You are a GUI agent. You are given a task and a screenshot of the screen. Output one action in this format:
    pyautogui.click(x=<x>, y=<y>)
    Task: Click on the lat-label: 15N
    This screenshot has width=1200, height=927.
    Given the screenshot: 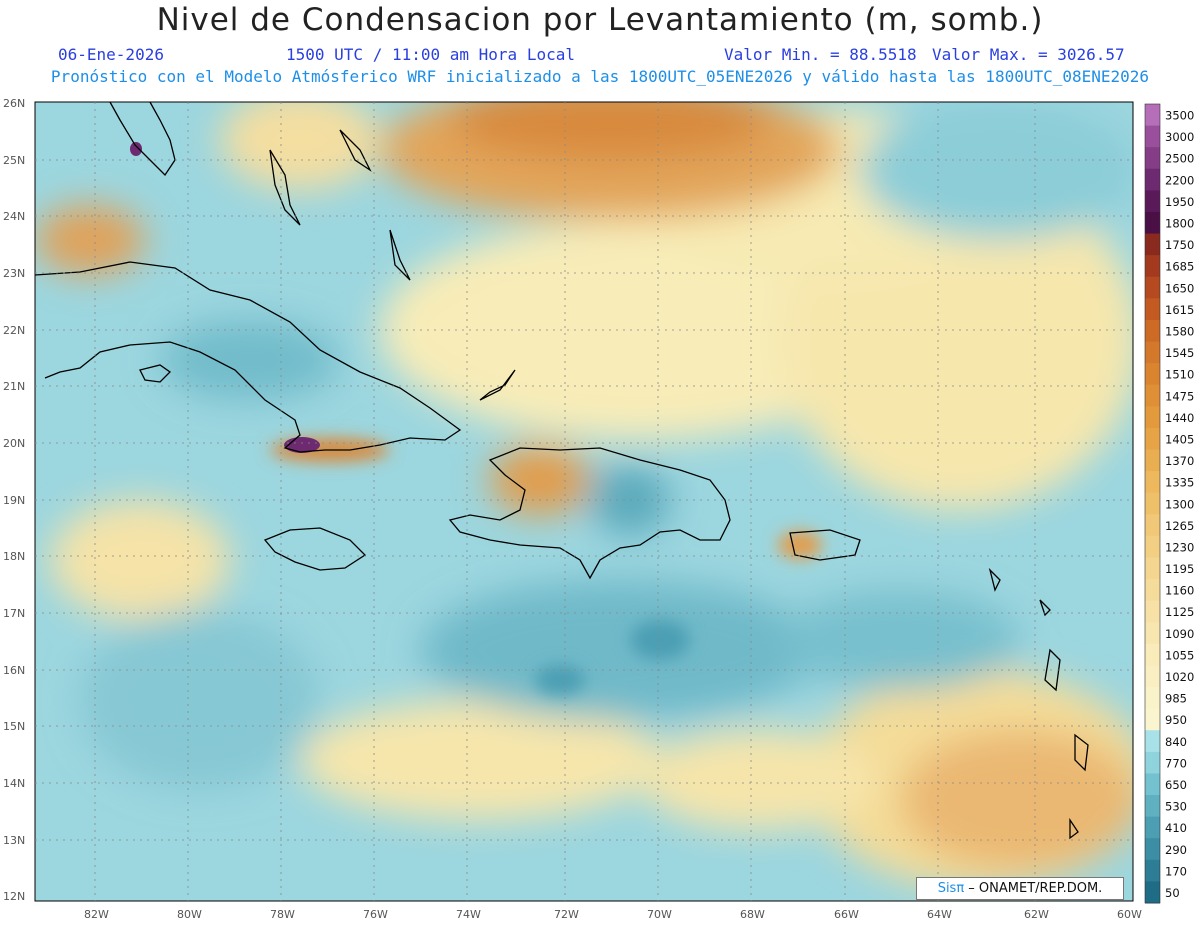 What is the action you would take?
    pyautogui.click(x=14, y=726)
    